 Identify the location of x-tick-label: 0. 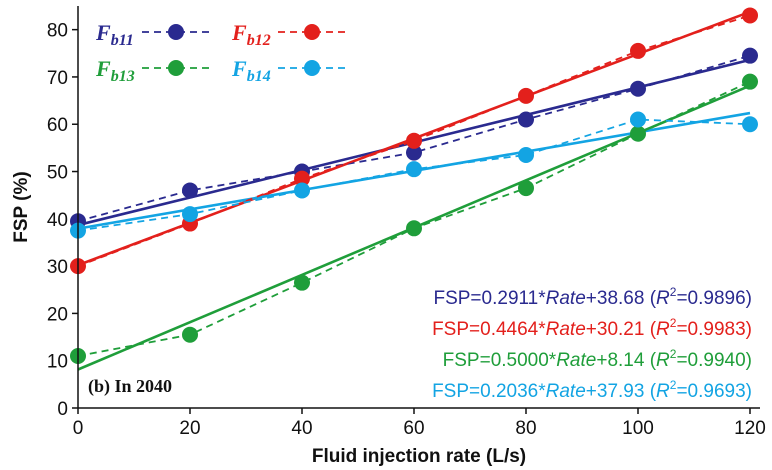
(78, 428).